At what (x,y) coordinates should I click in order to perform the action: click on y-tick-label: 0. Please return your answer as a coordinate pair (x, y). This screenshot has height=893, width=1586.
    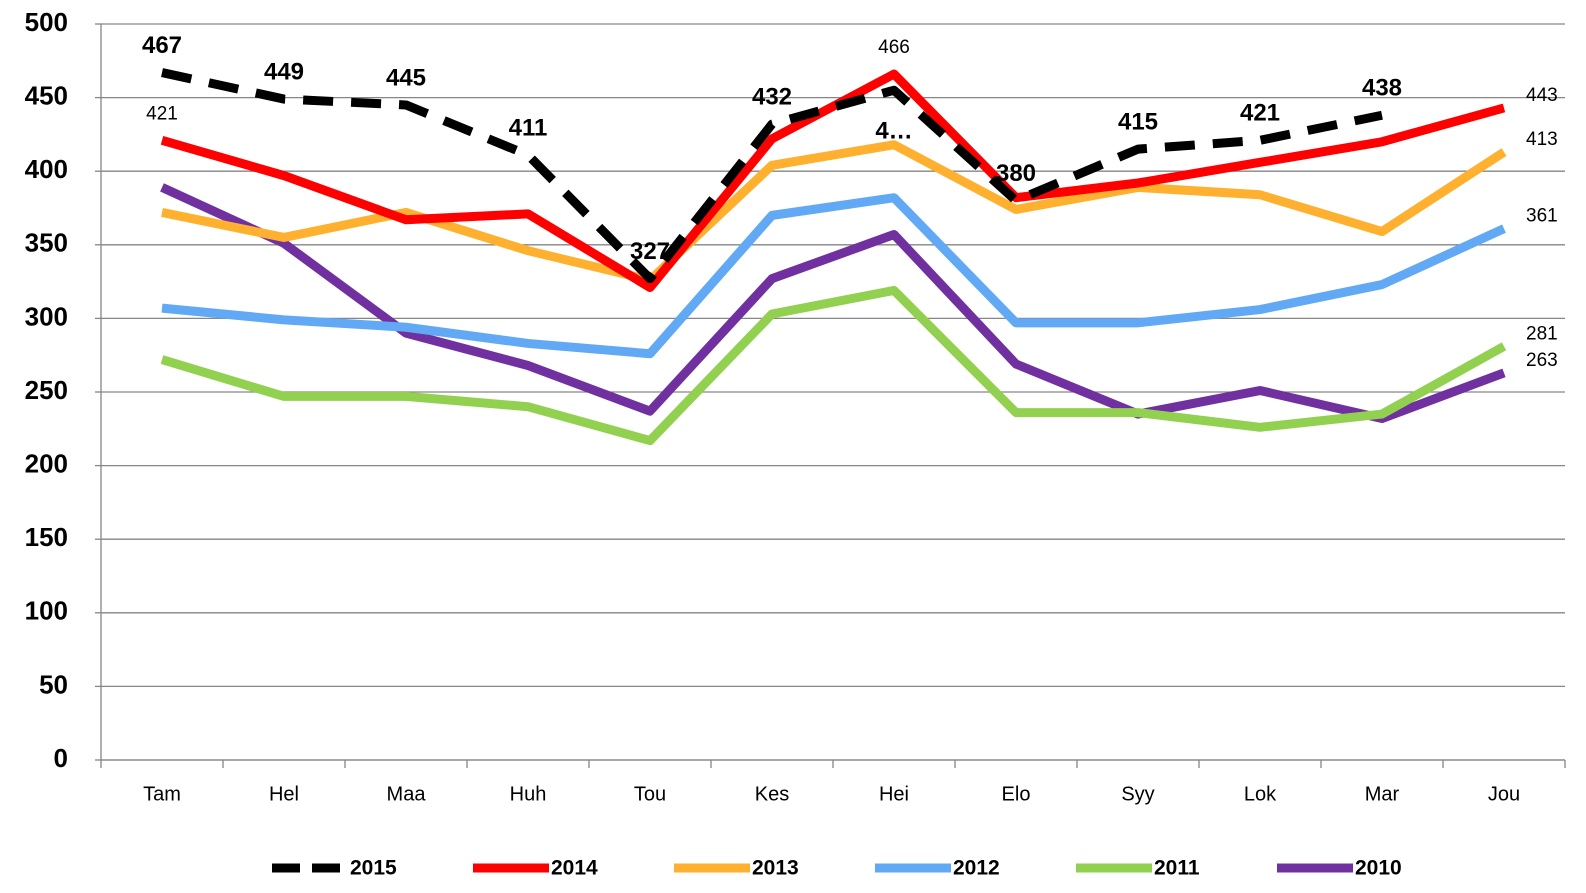
    Looking at the image, I should click on (61, 758).